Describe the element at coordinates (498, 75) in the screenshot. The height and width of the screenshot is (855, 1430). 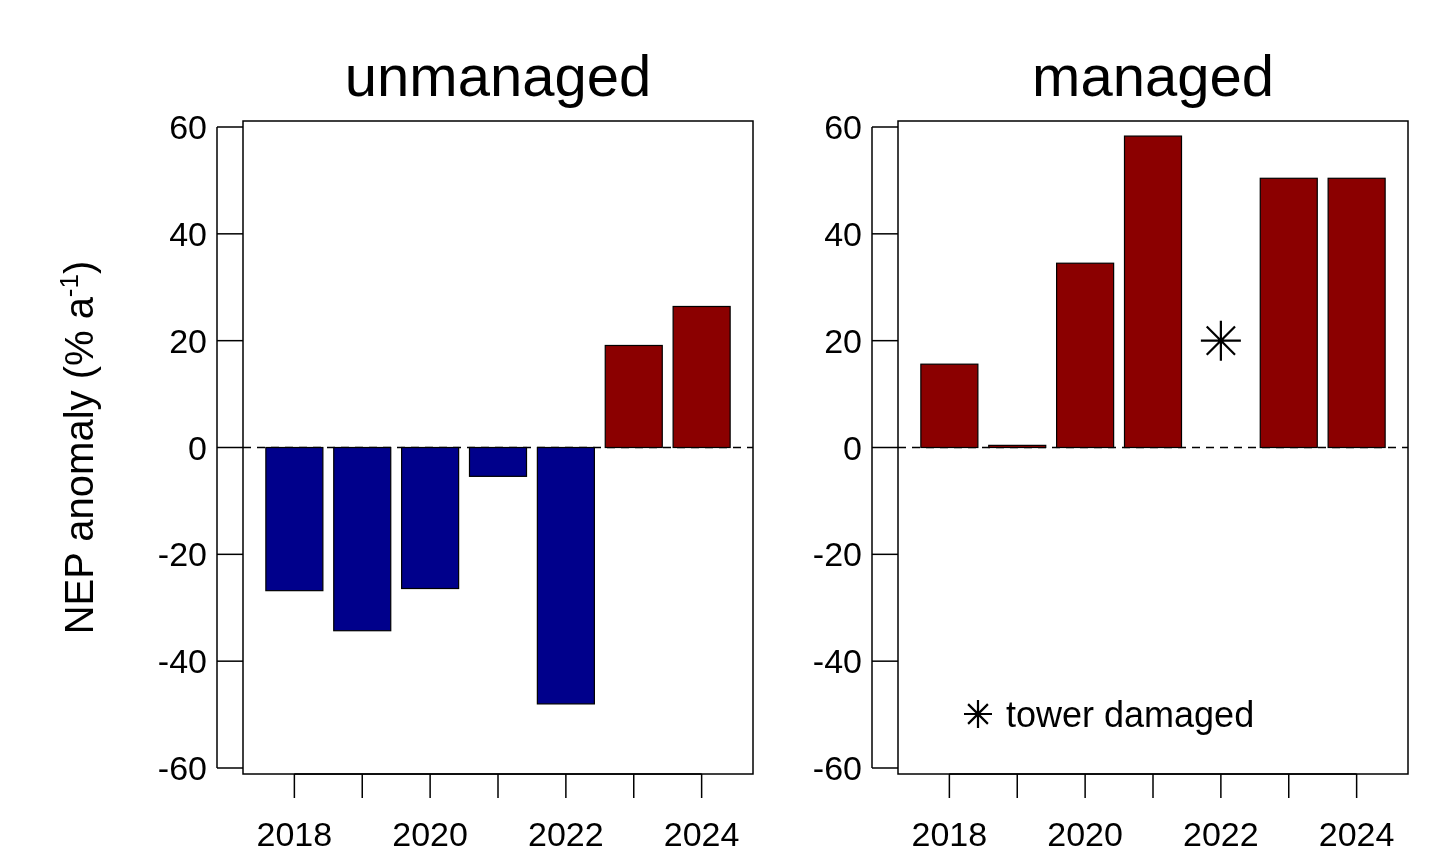
I see `chart-title: unmanaged` at that location.